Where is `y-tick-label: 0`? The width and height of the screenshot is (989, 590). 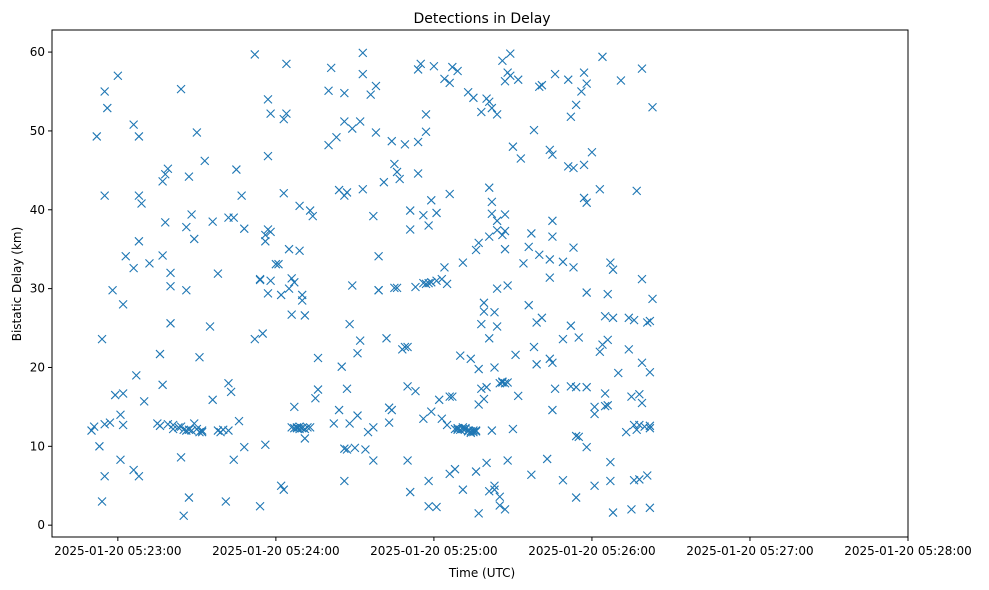
y-tick-label: 0 is located at coordinates (41, 525).